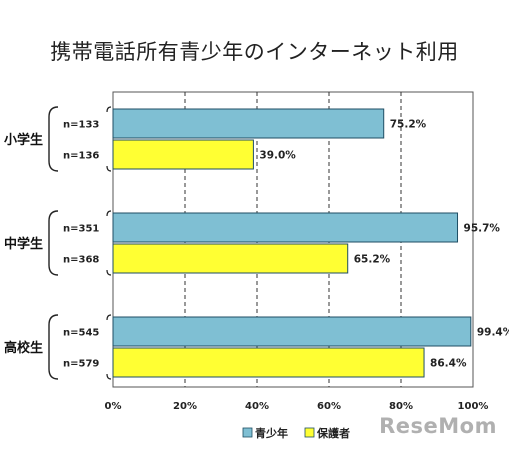 The height and width of the screenshot is (450, 509). Describe the element at coordinates (333, 433) in the screenshot. I see `legend-label-guardian: 保護者` at that location.